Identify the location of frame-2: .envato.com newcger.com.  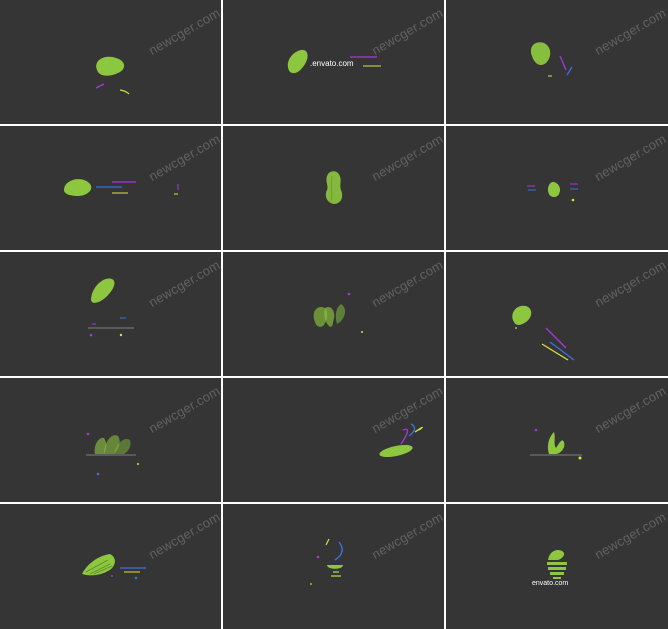
(333, 62).